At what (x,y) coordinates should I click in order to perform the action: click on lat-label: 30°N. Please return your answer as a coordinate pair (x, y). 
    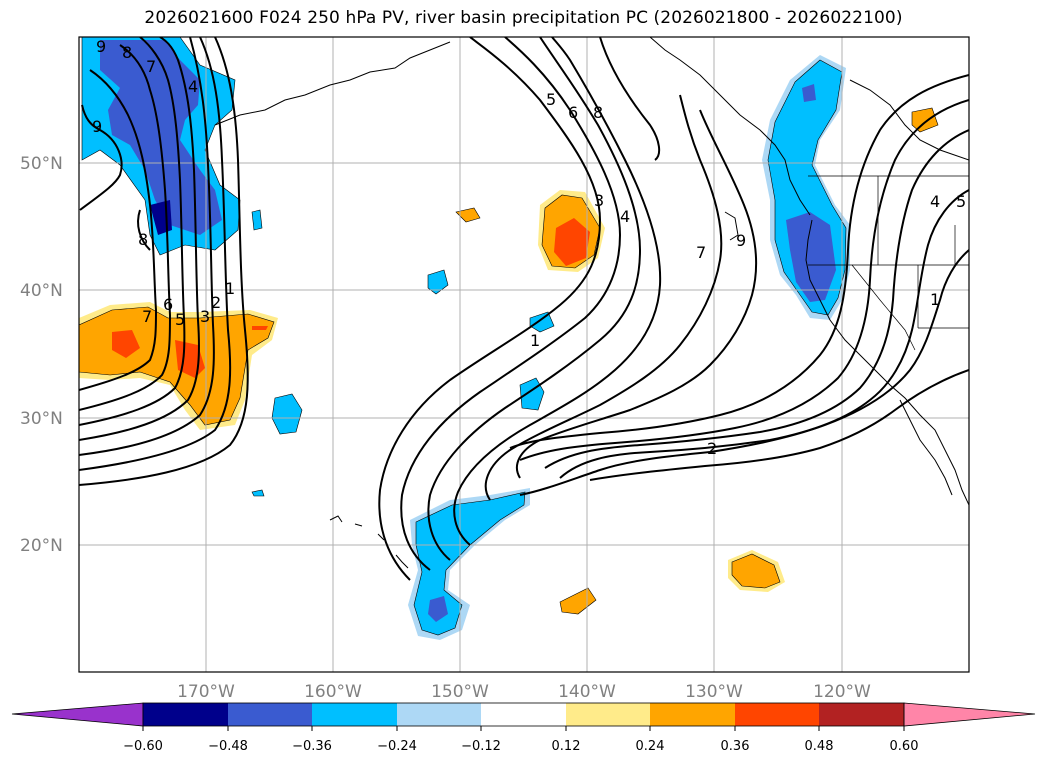
    Looking at the image, I should click on (41, 419).